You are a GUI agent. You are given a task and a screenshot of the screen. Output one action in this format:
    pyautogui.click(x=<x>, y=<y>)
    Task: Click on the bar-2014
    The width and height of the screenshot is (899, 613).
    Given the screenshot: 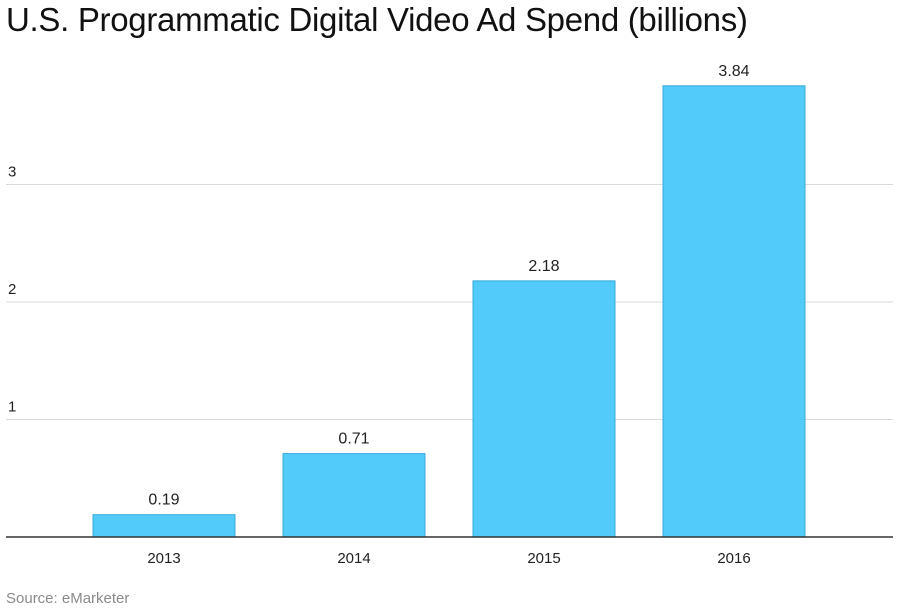 What is the action you would take?
    pyautogui.click(x=354, y=495)
    